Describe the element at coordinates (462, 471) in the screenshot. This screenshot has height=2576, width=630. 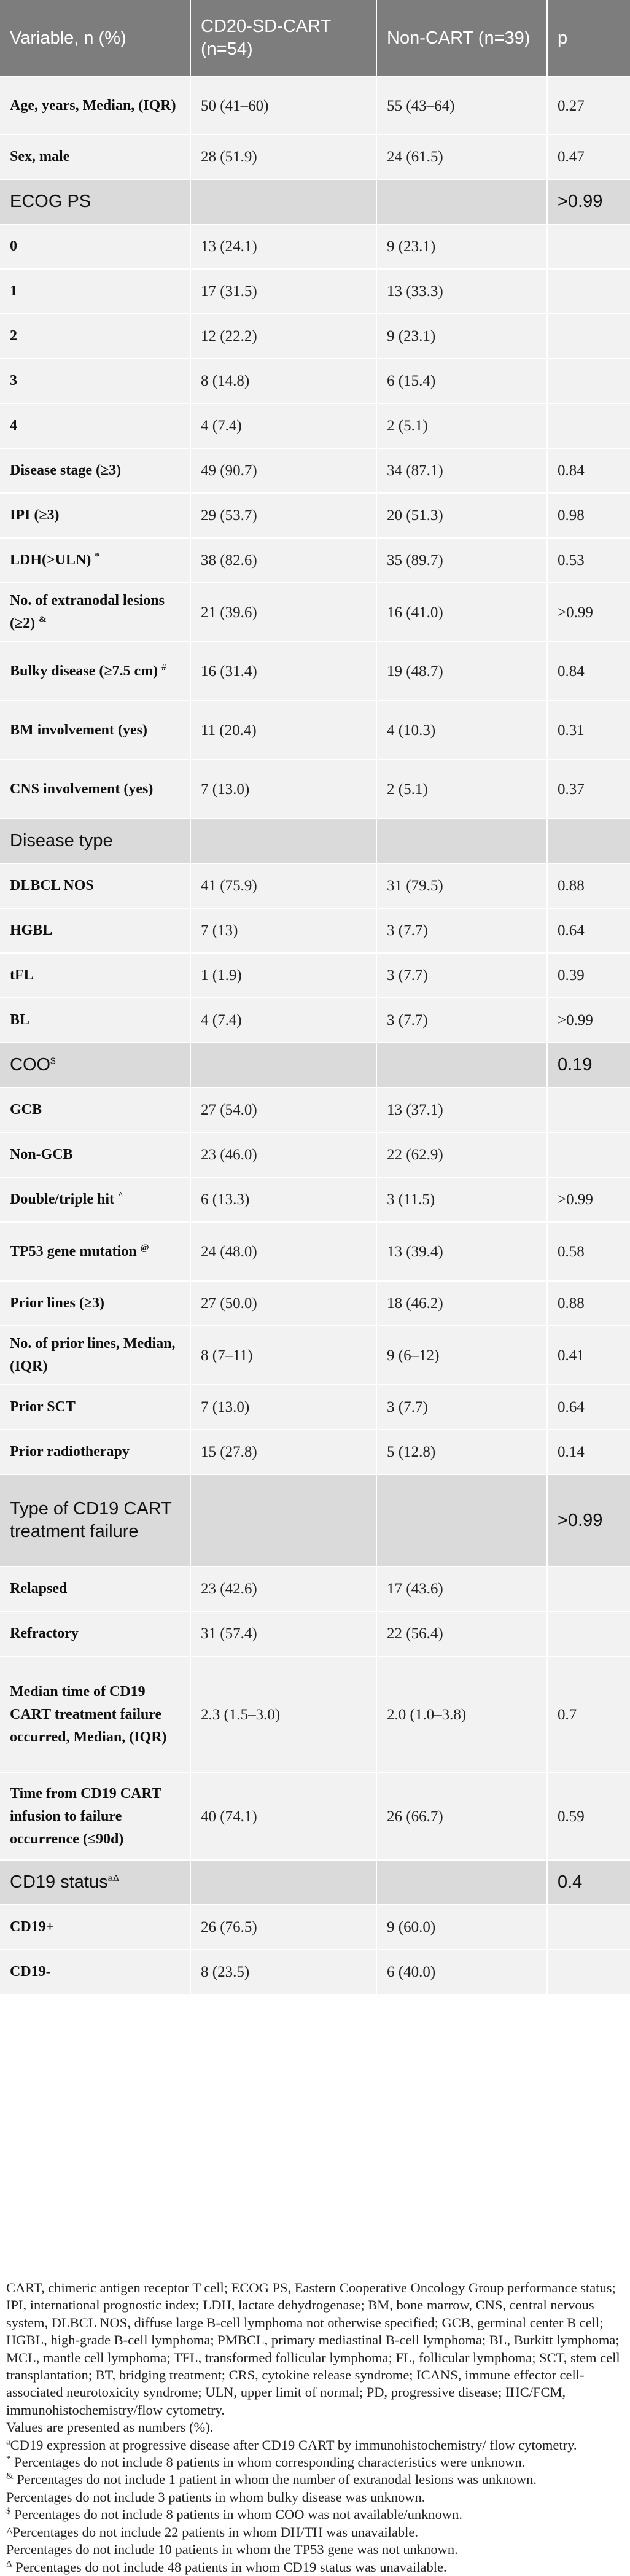
I see `noncart-cell: 34 (87.1)` at that location.